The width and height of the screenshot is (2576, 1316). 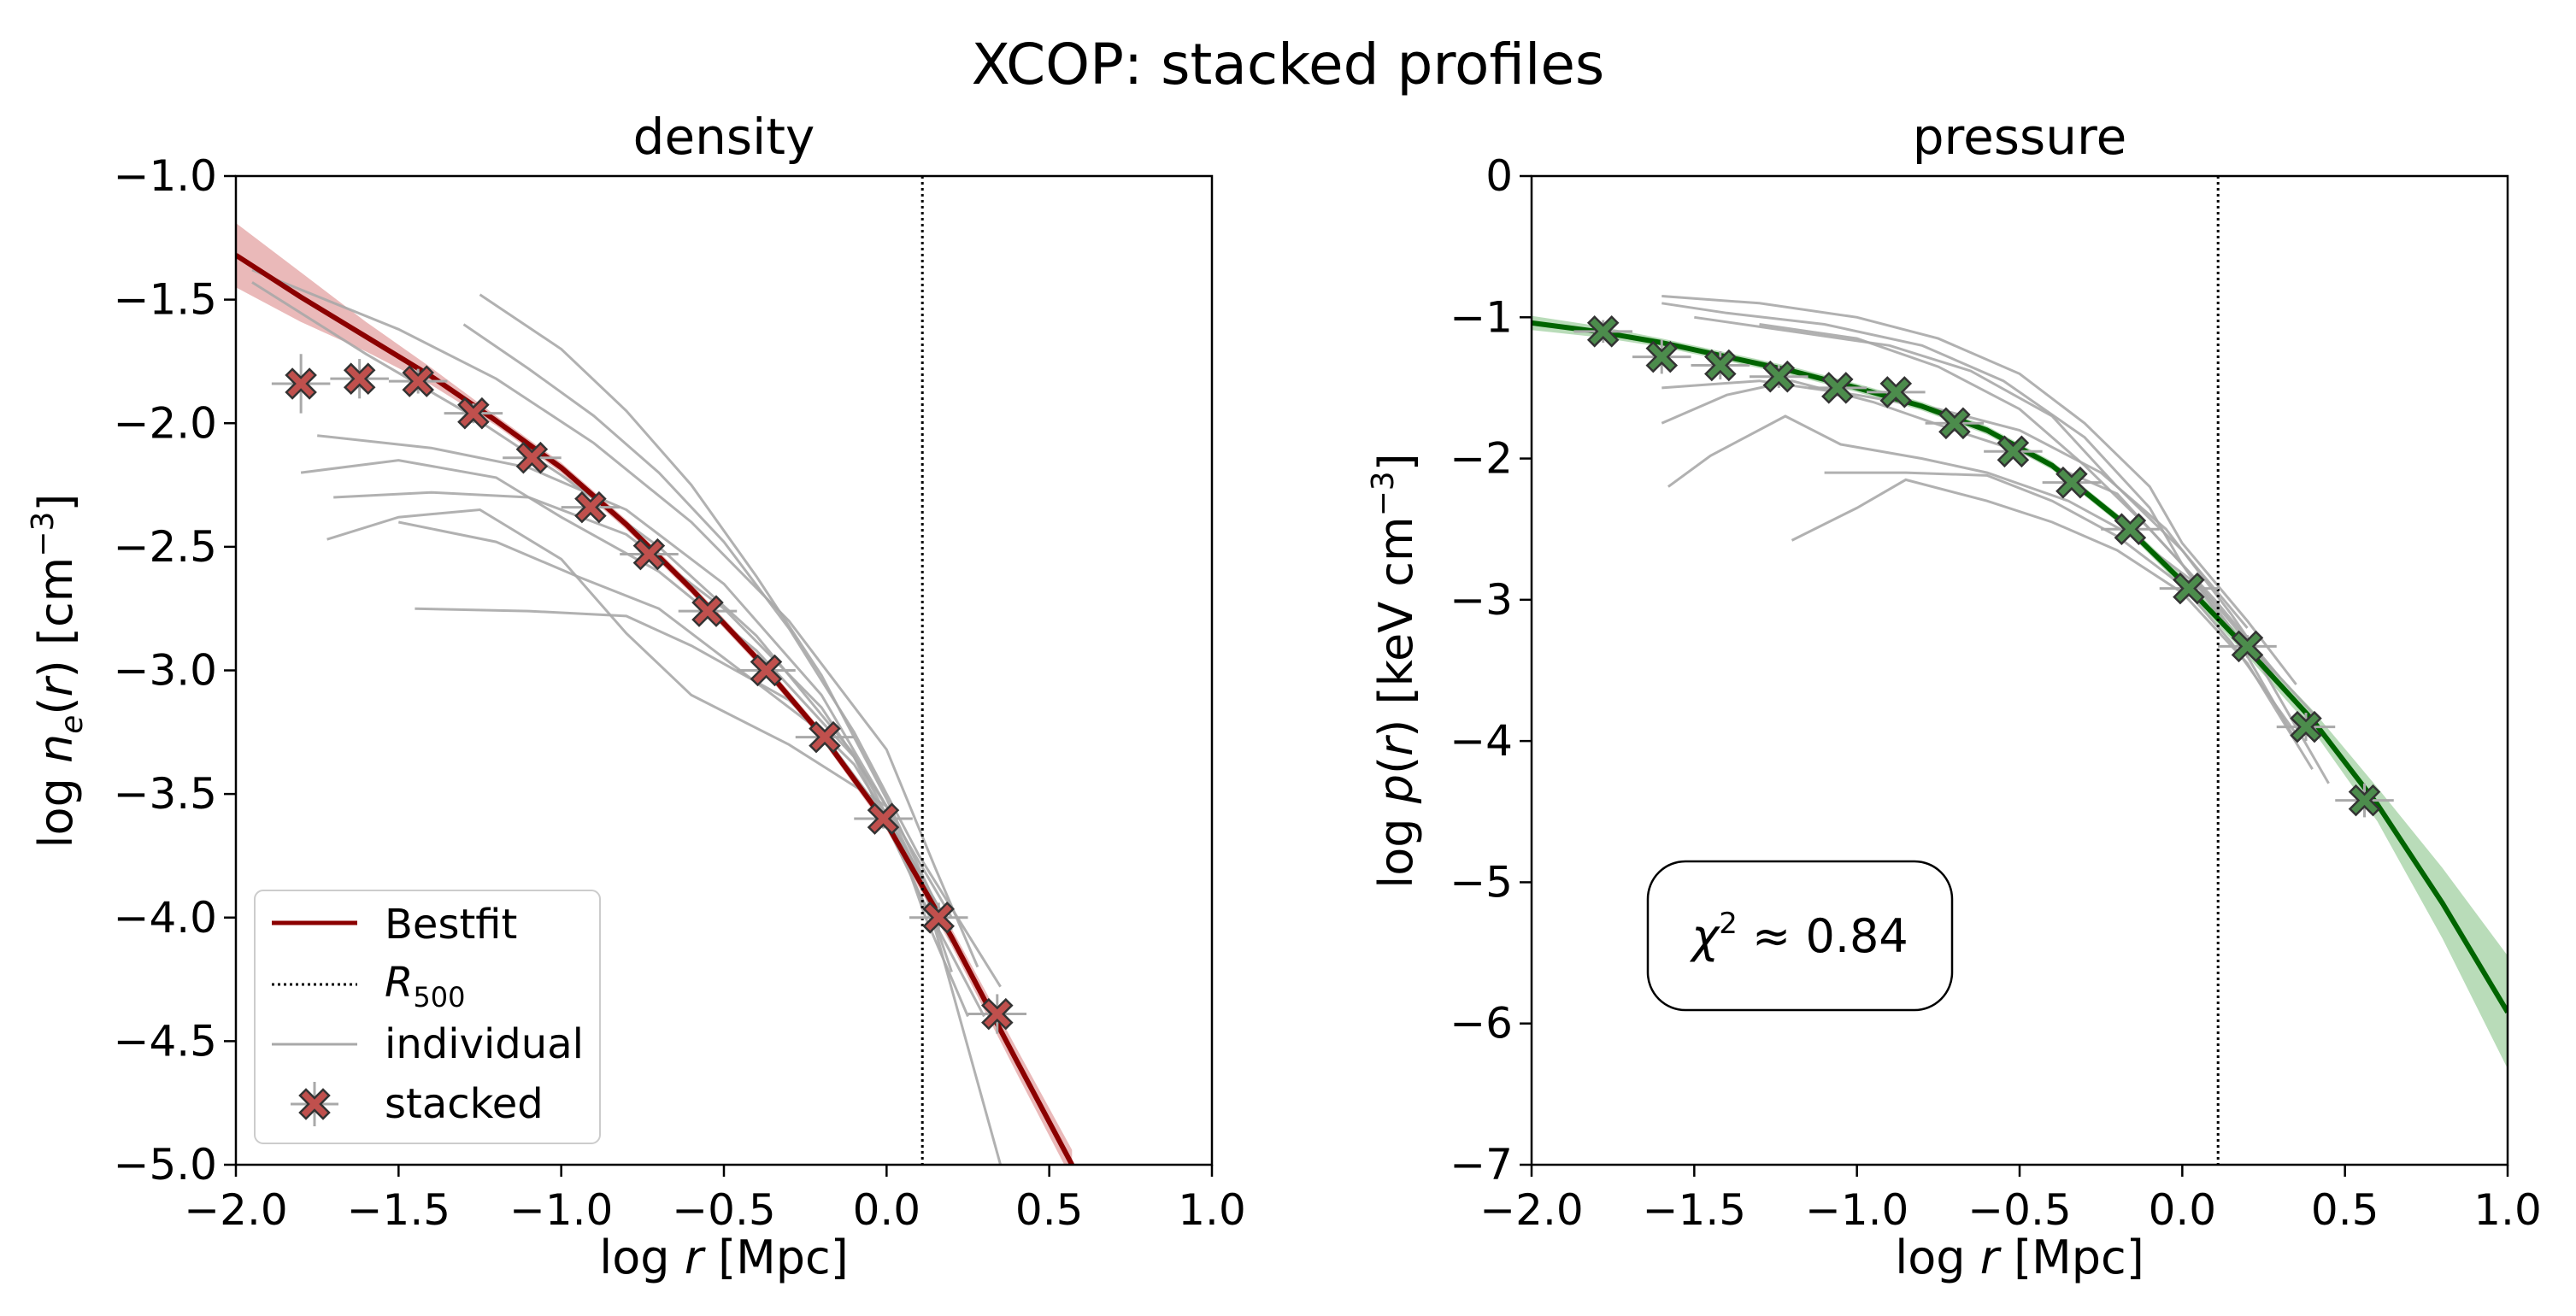 I want to click on legend-stacked-marker, so click(x=314, y=1104).